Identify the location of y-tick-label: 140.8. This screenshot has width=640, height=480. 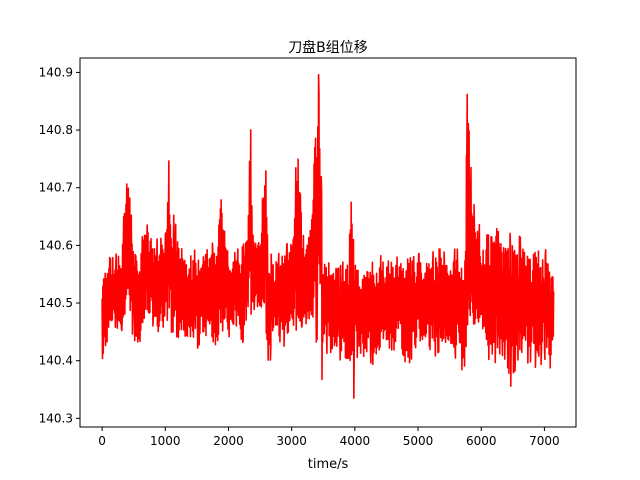
(56, 130).